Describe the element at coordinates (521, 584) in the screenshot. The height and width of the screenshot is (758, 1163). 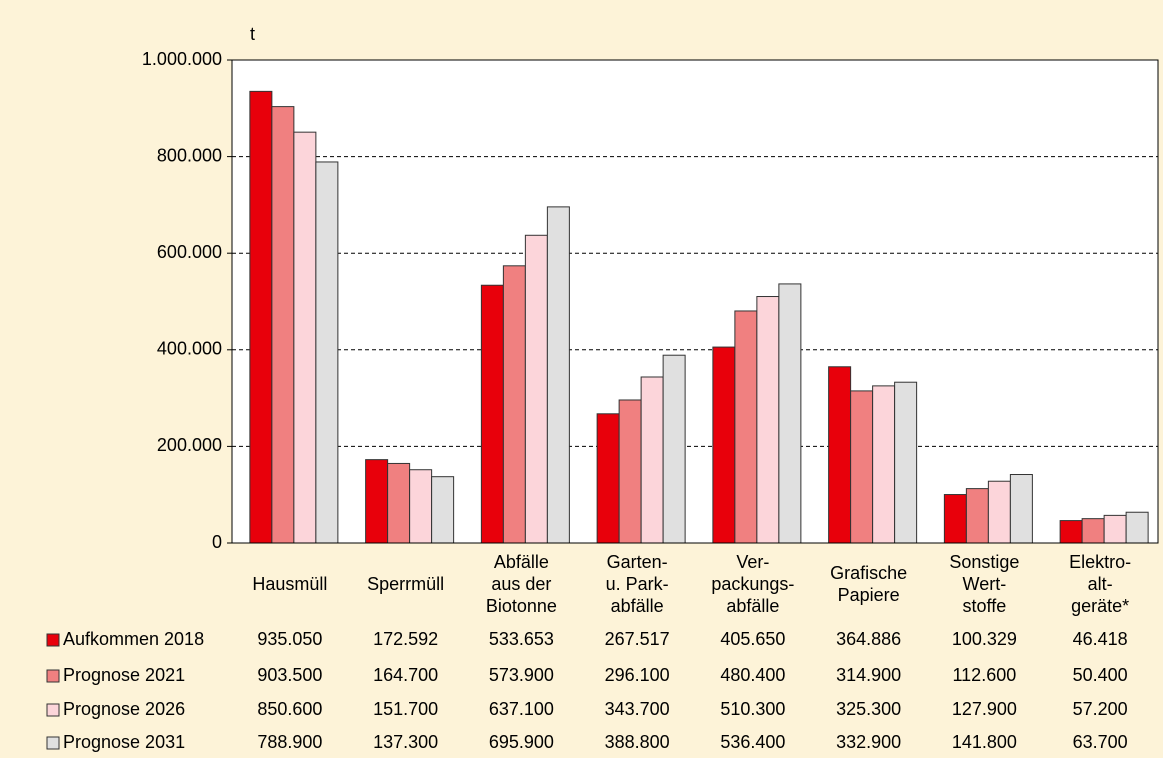
I see `x-tick-label: aus der` at that location.